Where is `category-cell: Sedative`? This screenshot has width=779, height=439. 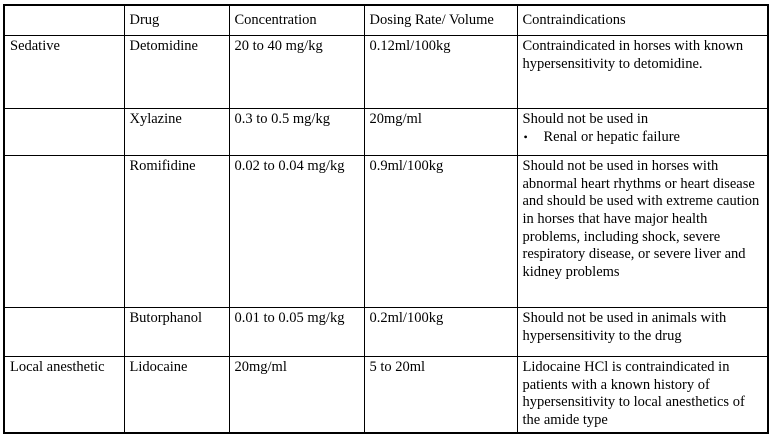 category-cell: Sedative is located at coordinates (64, 72).